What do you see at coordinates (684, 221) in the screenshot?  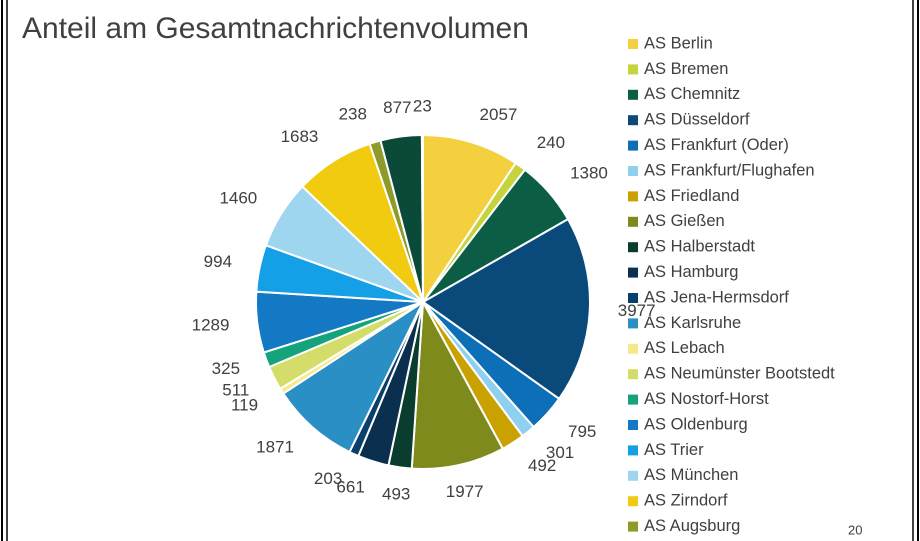 I see `legend-label: AS Gießen` at bounding box center [684, 221].